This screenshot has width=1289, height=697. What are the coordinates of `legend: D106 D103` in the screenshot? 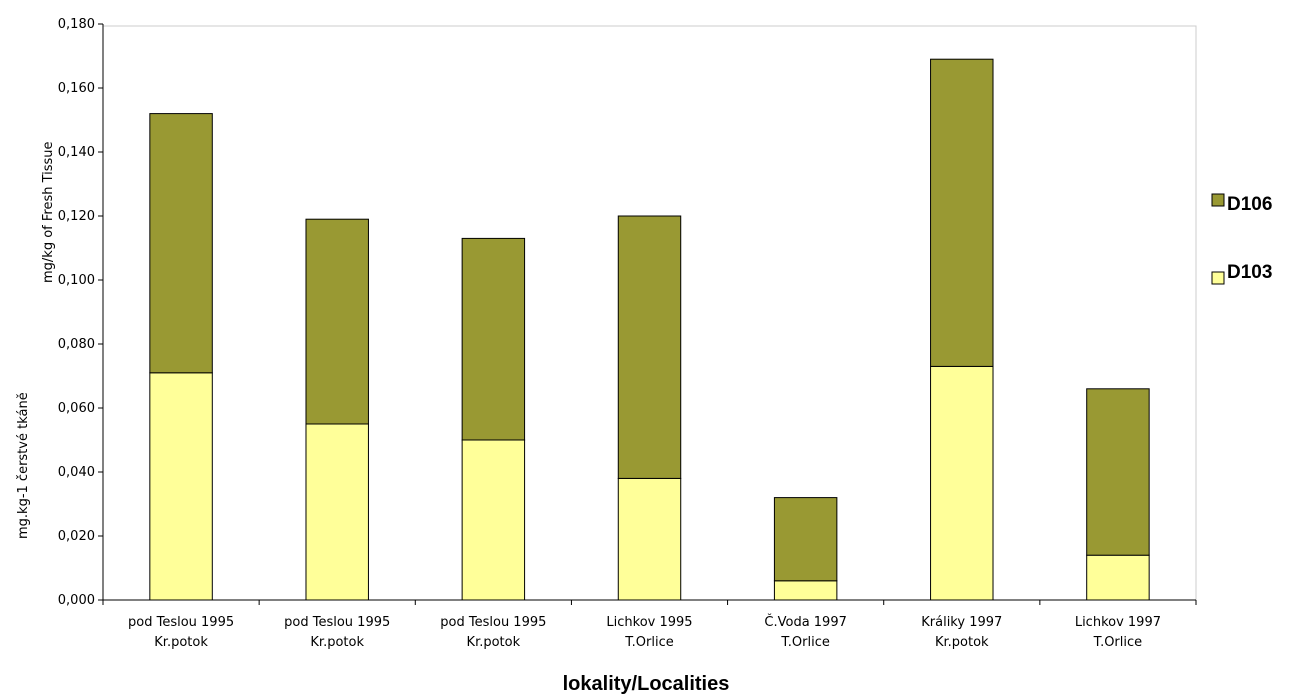 It's located at (1241, 239).